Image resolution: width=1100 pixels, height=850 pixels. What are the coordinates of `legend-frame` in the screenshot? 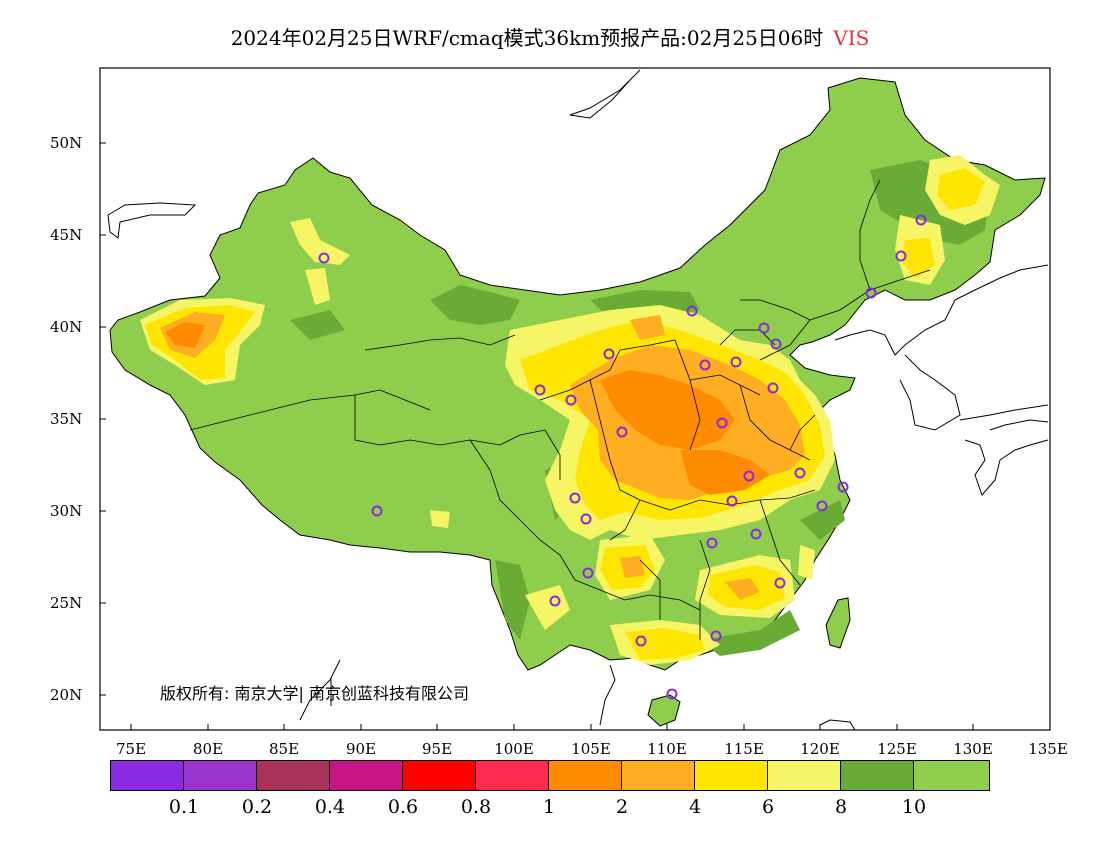 It's located at (550, 775).